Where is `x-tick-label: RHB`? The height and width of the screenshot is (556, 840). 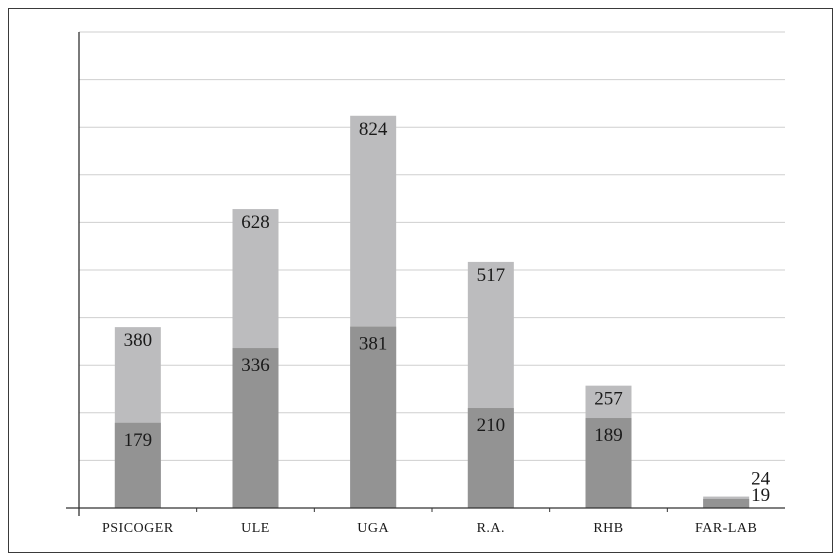
x-tick-label: RHB is located at coordinates (608, 528).